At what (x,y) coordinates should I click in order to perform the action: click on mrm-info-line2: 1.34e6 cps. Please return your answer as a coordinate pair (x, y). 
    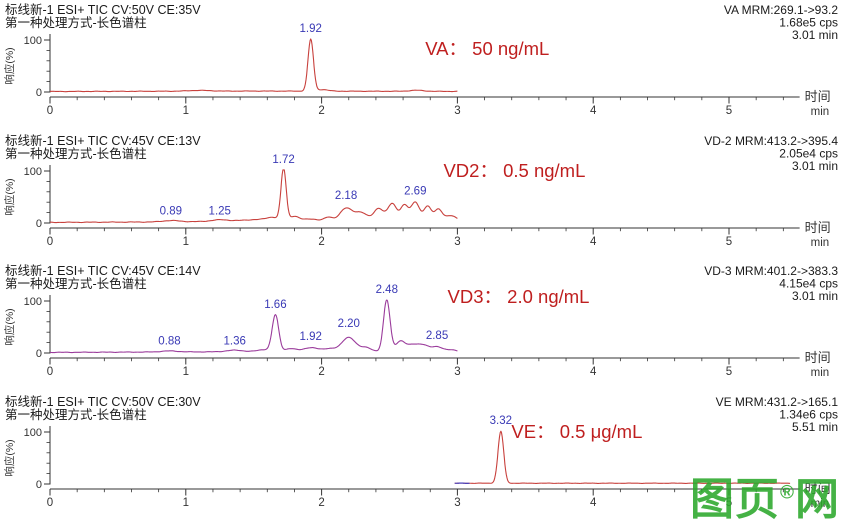
    Looking at the image, I should click on (808, 414).